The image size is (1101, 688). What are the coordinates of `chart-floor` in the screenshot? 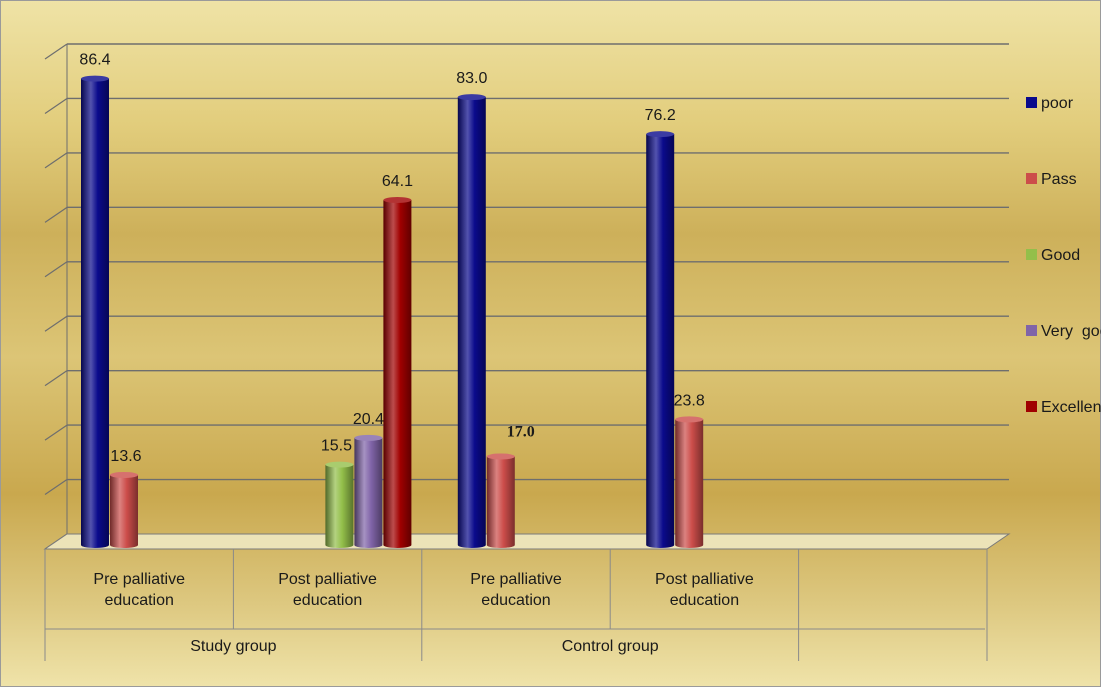 It's located at (527, 541).